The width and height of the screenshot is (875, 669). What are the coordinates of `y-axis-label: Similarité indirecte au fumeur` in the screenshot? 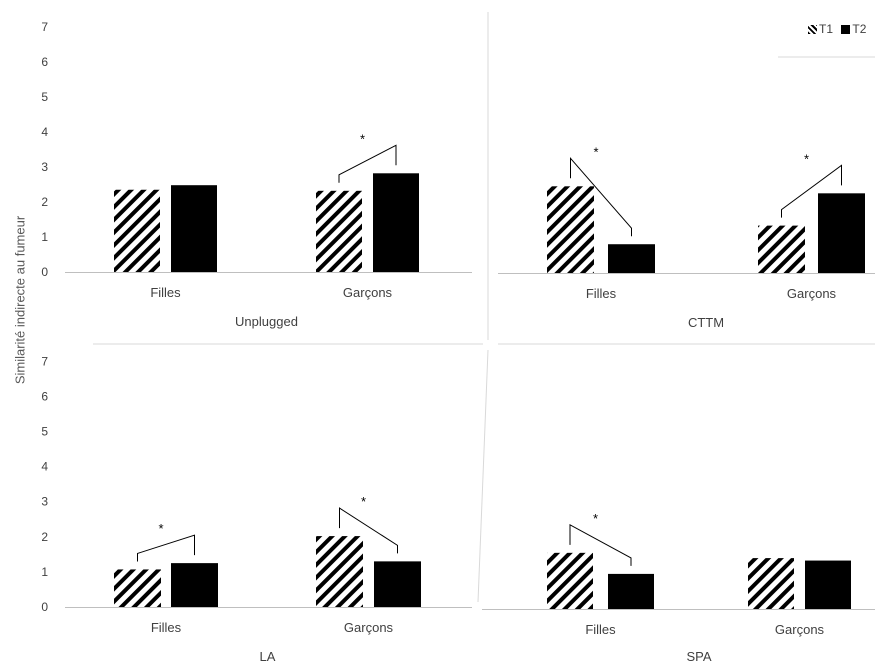 It's located at (20, 300).